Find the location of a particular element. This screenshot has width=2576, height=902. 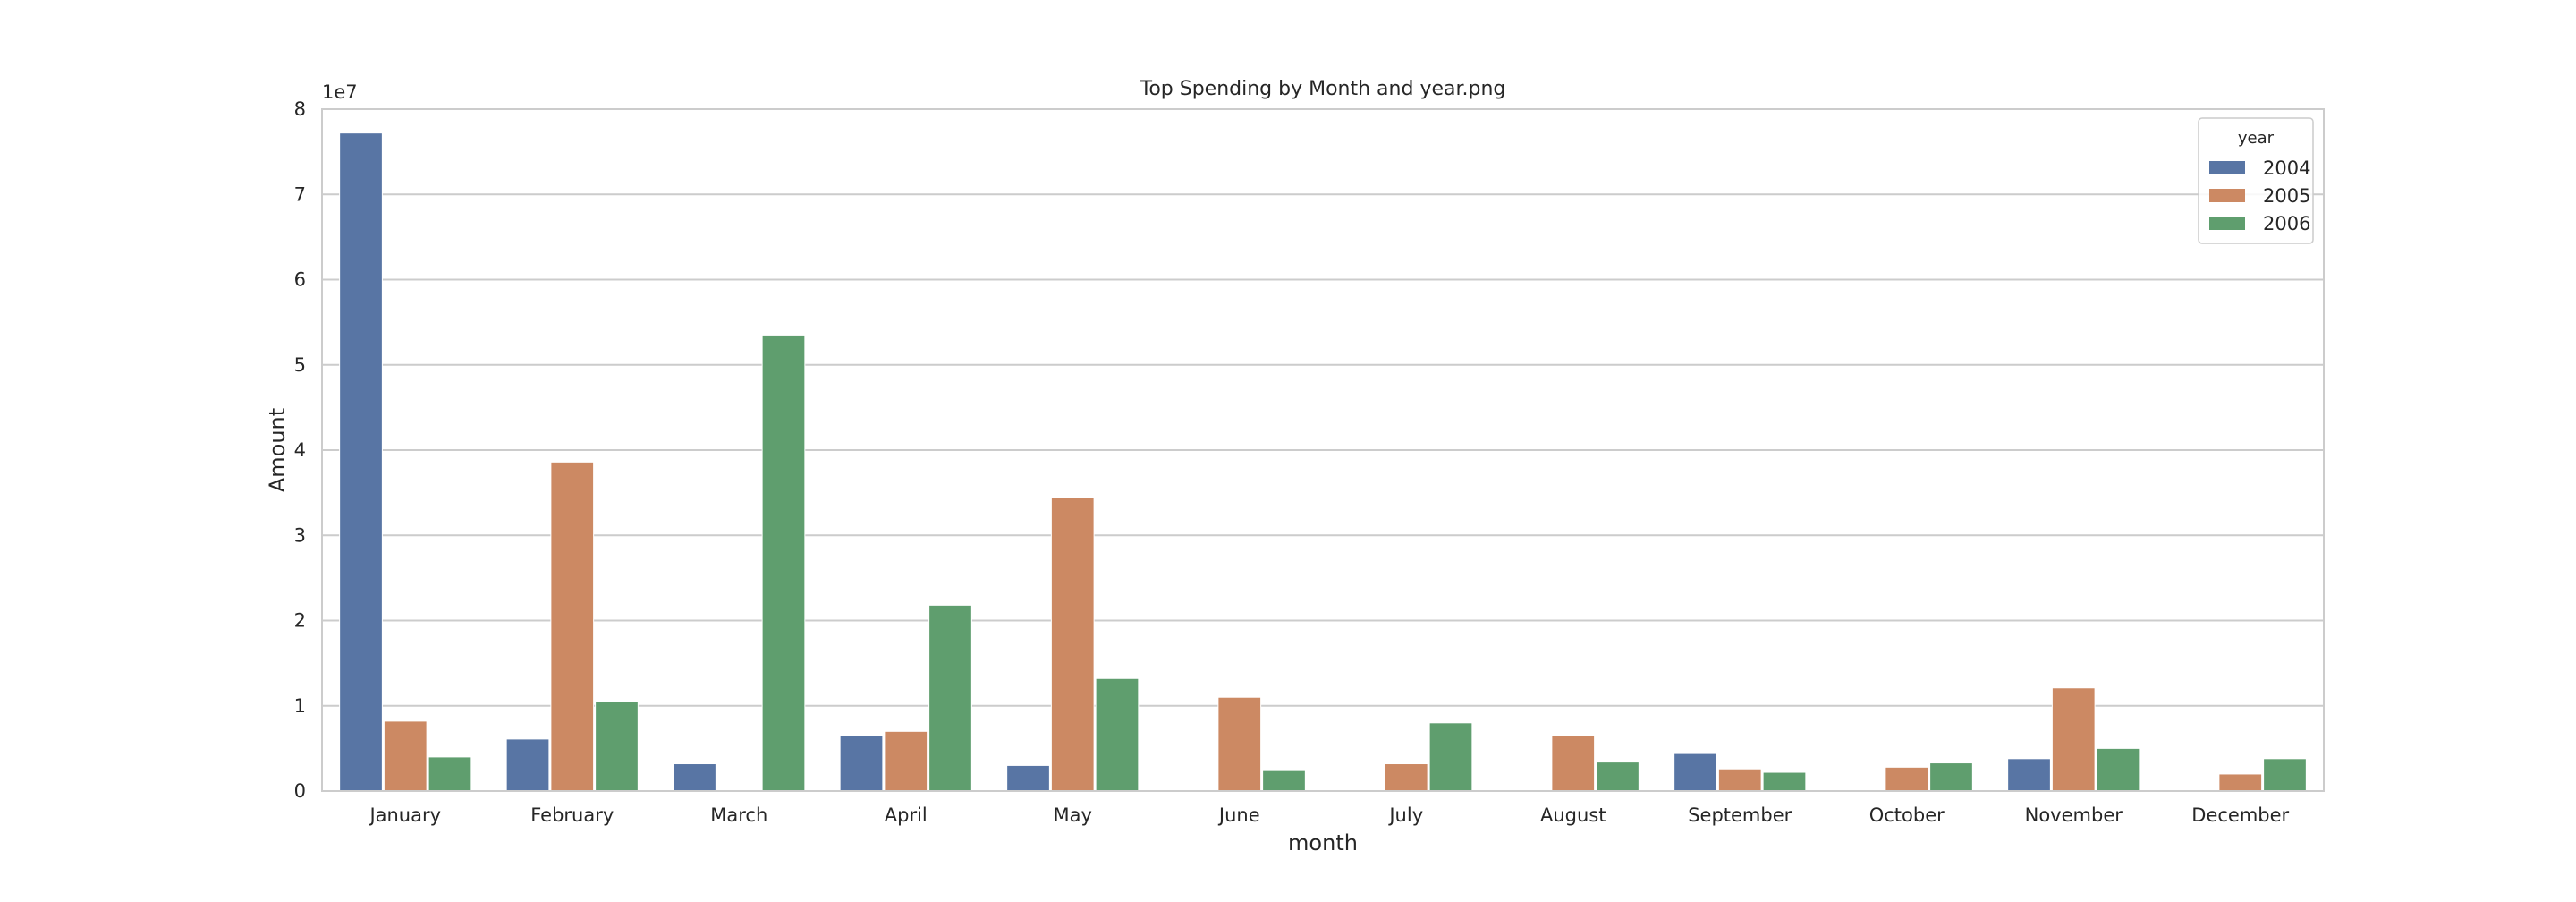

bar-2004-september is located at coordinates (1695, 772).